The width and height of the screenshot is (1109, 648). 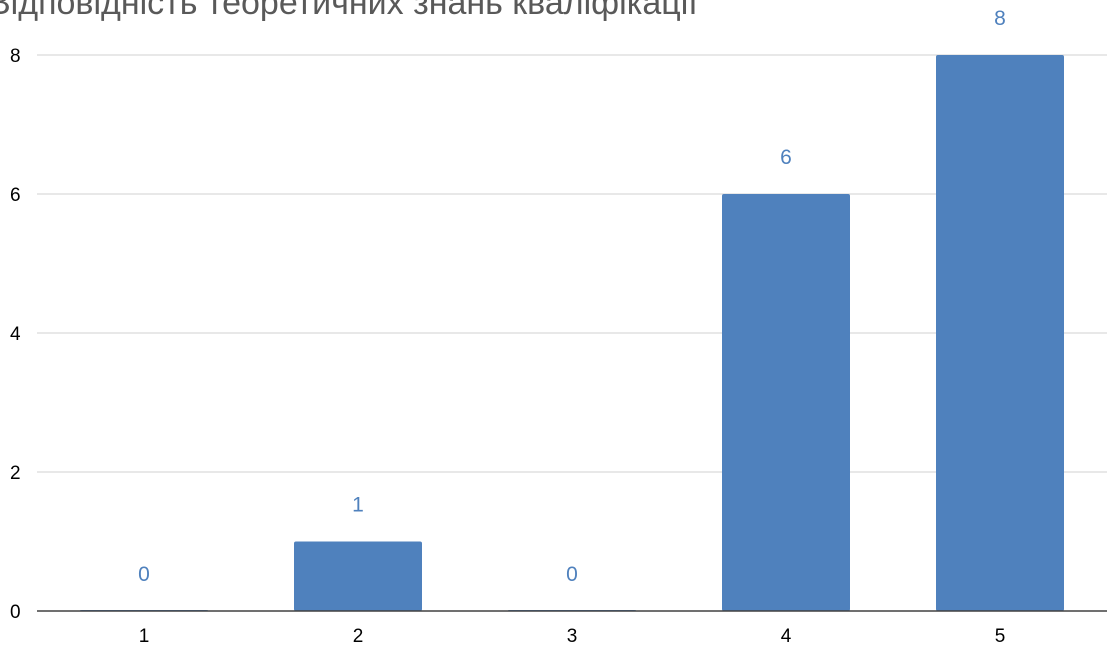 I want to click on data-label: 8, so click(x=1000, y=18).